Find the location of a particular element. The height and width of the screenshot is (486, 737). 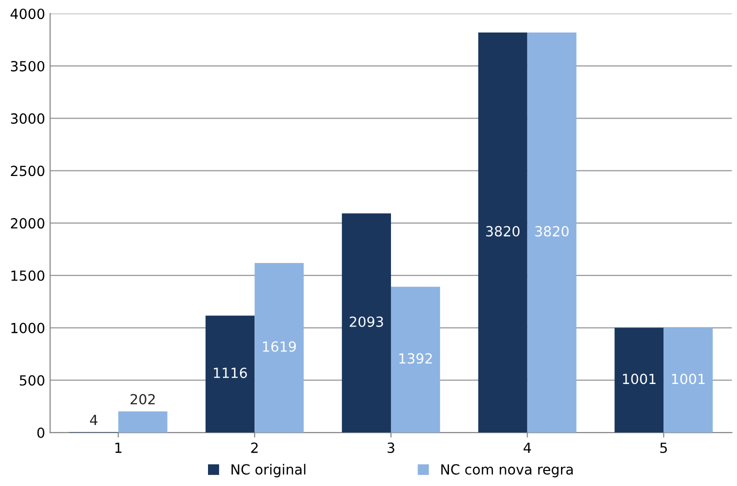

data-label: 1392 is located at coordinates (415, 358).